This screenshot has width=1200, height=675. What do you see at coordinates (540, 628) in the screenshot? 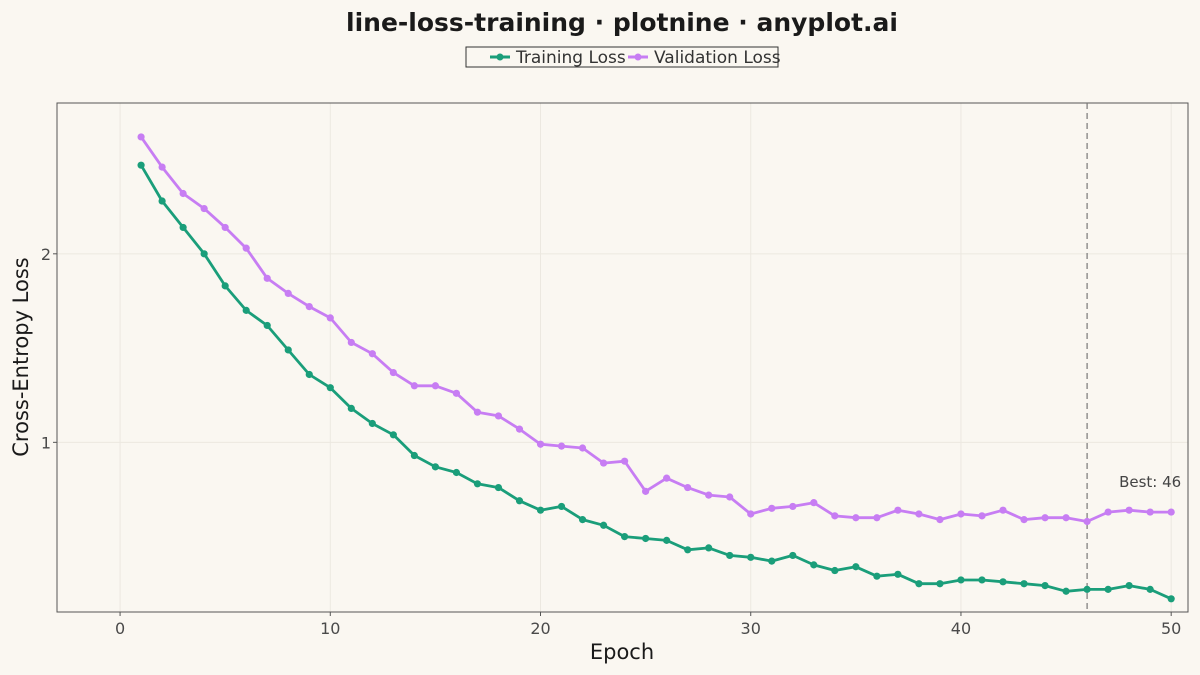
I see `x-tick-label: 20` at bounding box center [540, 628].